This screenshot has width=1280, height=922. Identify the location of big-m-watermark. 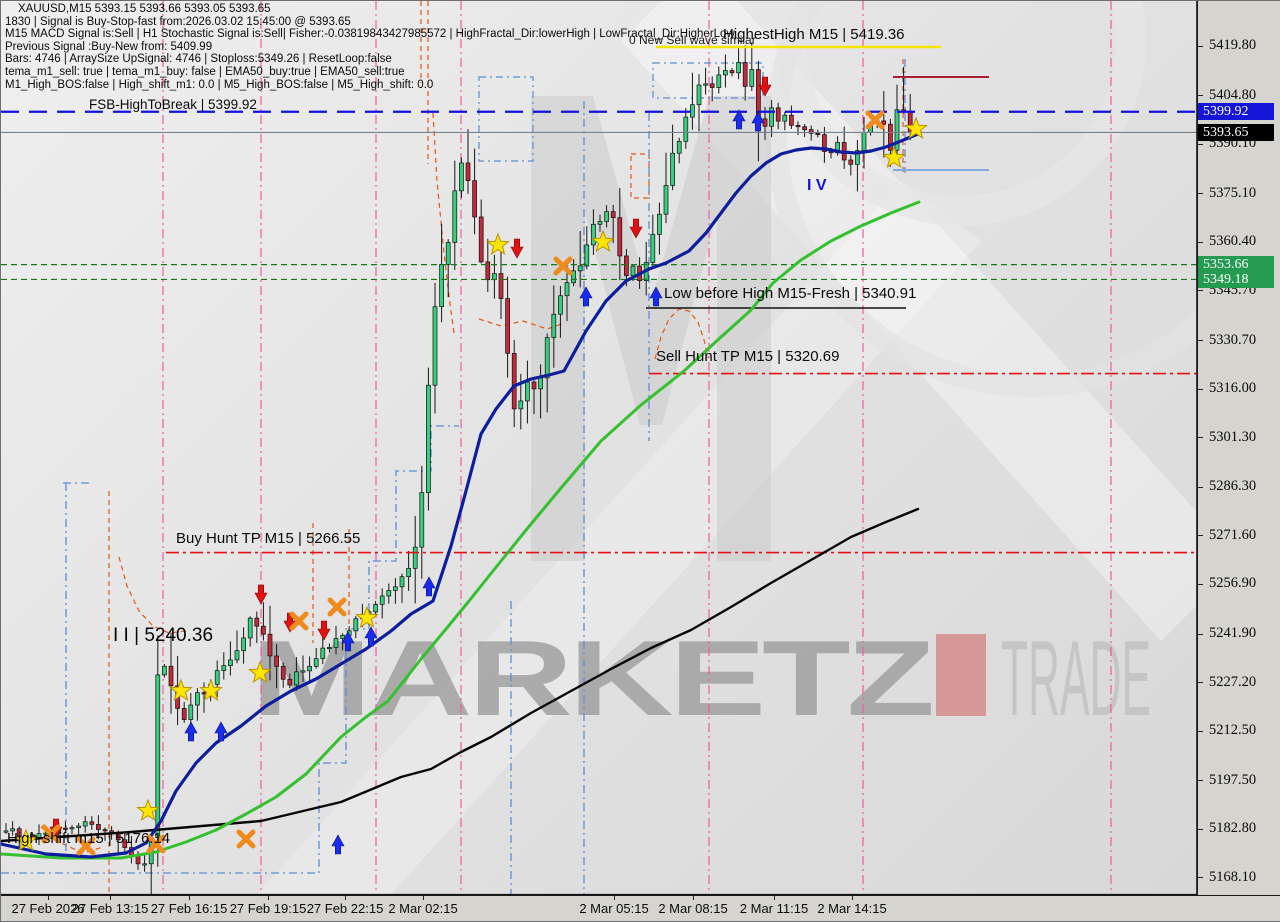
(651, 328).